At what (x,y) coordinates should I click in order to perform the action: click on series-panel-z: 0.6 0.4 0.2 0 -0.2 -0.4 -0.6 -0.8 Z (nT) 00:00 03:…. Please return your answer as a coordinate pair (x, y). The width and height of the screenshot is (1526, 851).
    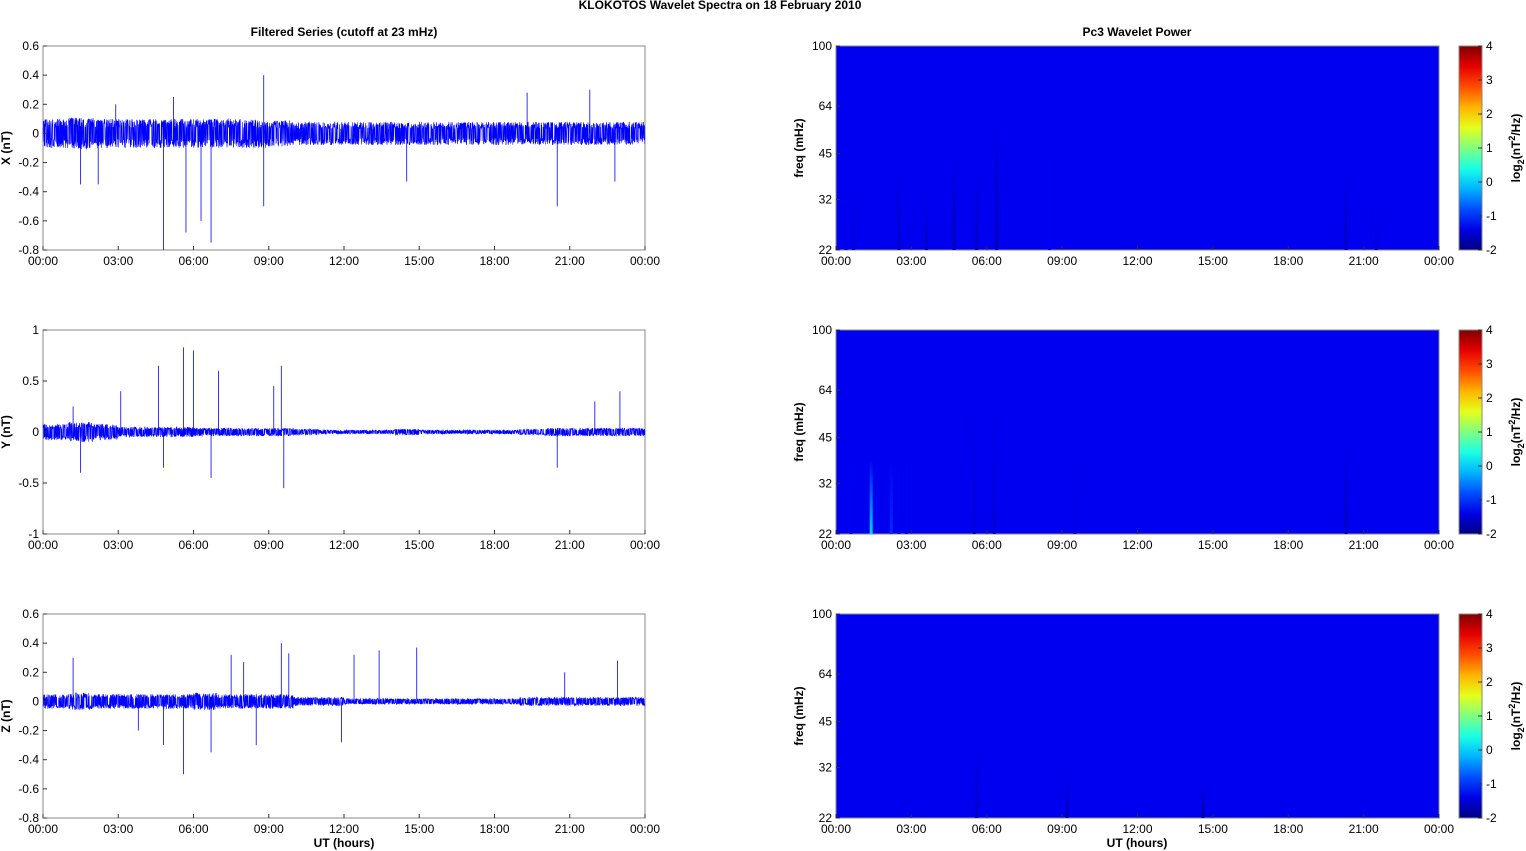
    Looking at the image, I should click on (330, 721).